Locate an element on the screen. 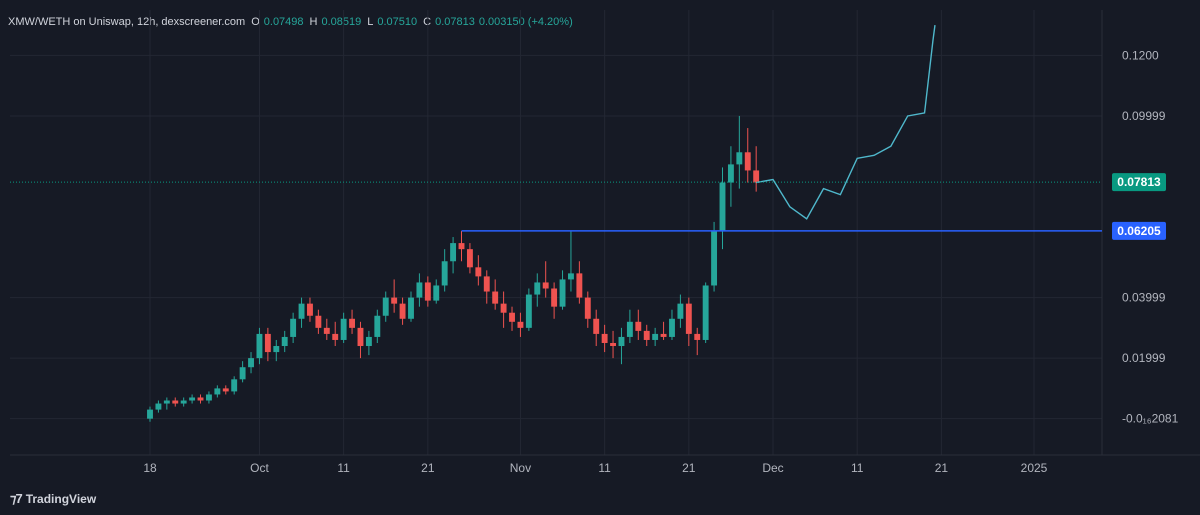 The height and width of the screenshot is (515, 1200). x-tick-label: 11 is located at coordinates (604, 468).